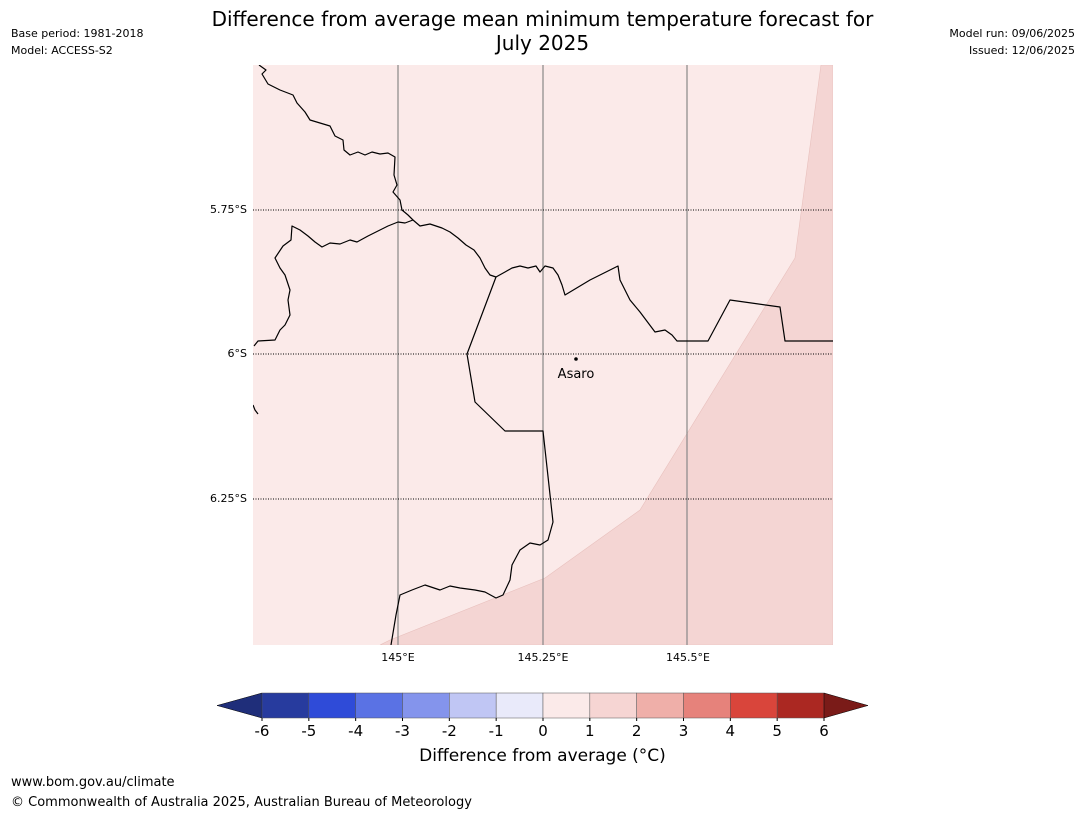 This screenshot has width=1085, height=816. Describe the element at coordinates (77, 33) in the screenshot. I see `base-period-text: Base period: 1981-2018` at that location.